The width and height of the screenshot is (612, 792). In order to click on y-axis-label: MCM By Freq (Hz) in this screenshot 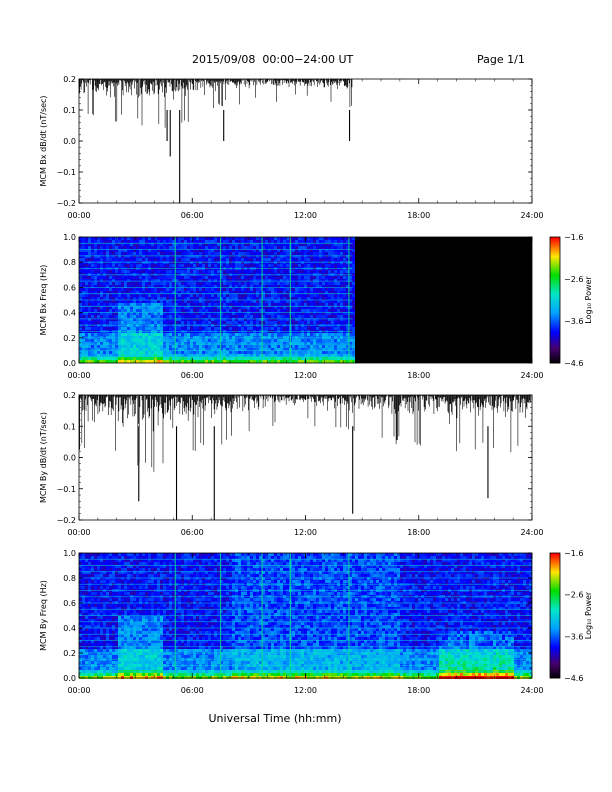, I will do `click(43, 615)`.